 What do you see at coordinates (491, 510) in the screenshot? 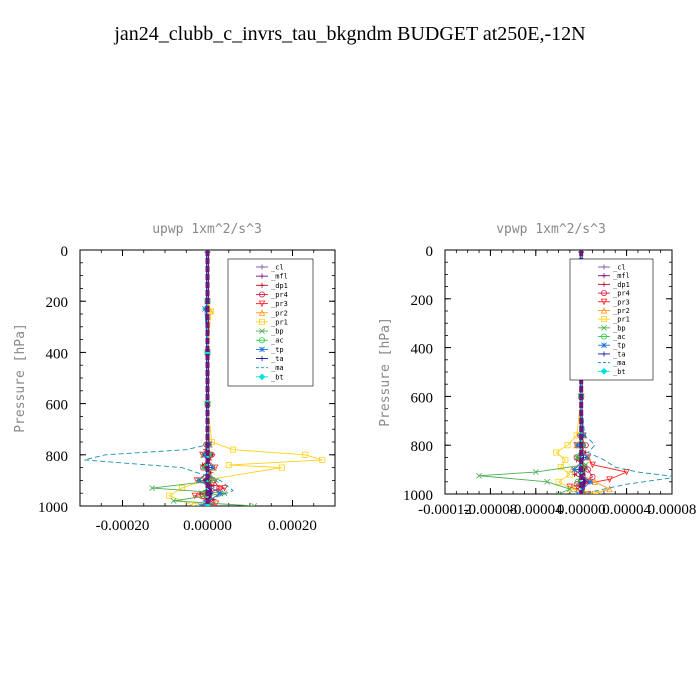
I see `x-tick-label: -0.00008` at bounding box center [491, 510].